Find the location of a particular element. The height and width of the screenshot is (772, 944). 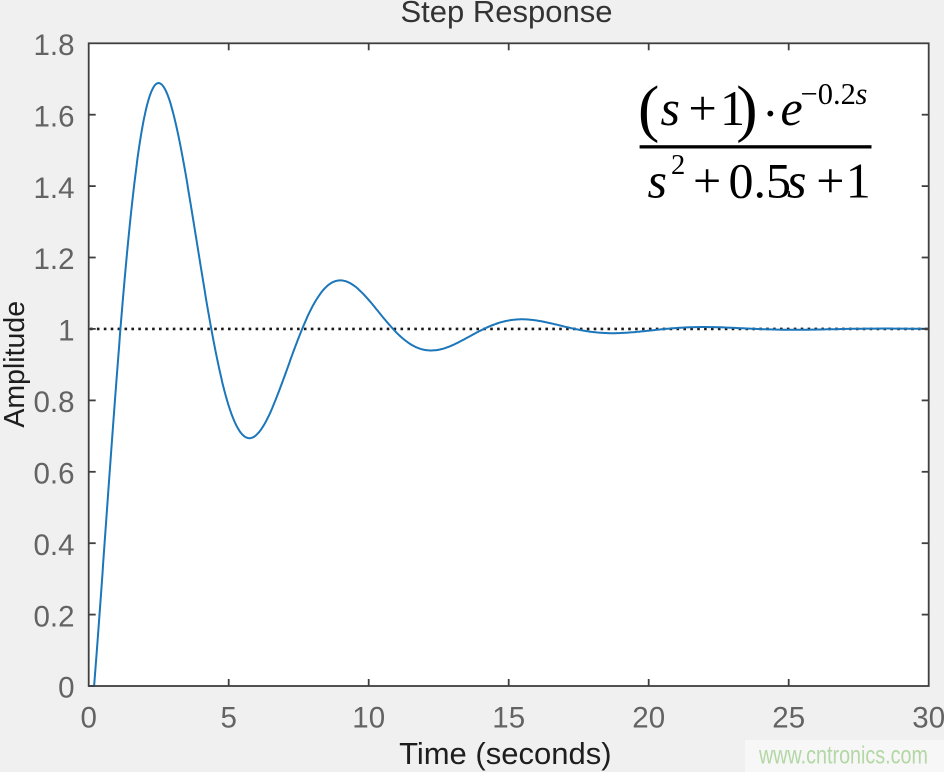

svg-text: Time (seconds) is located at coordinates (505, 753).